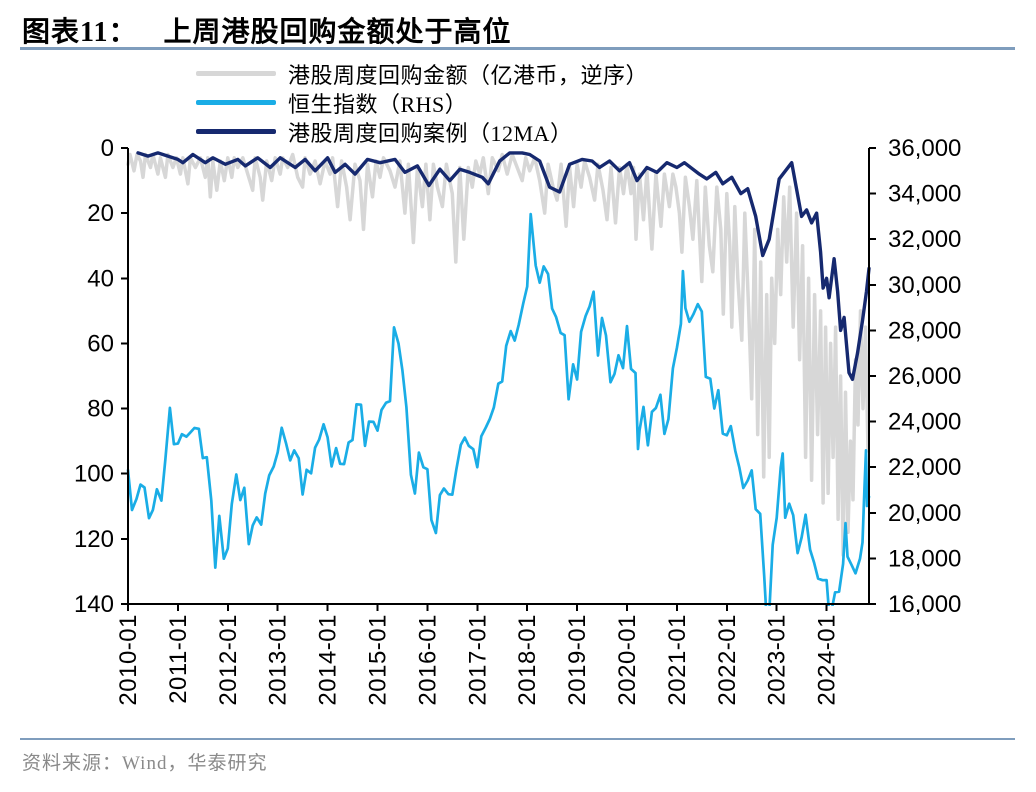 This screenshot has height=792, width=1036. What do you see at coordinates (236, 131) in the screenshot?
I see `navy-line-swatch` at bounding box center [236, 131].